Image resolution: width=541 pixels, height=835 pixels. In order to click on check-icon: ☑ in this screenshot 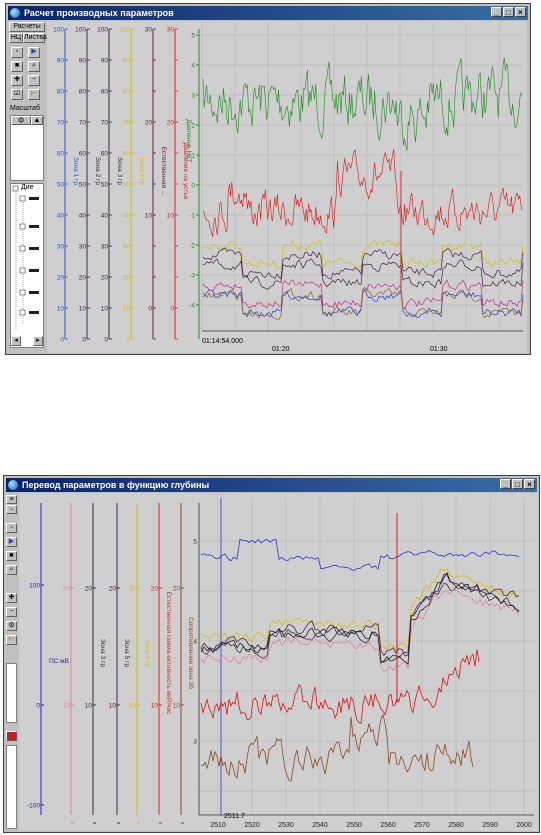, I will do `click(17, 94)`.